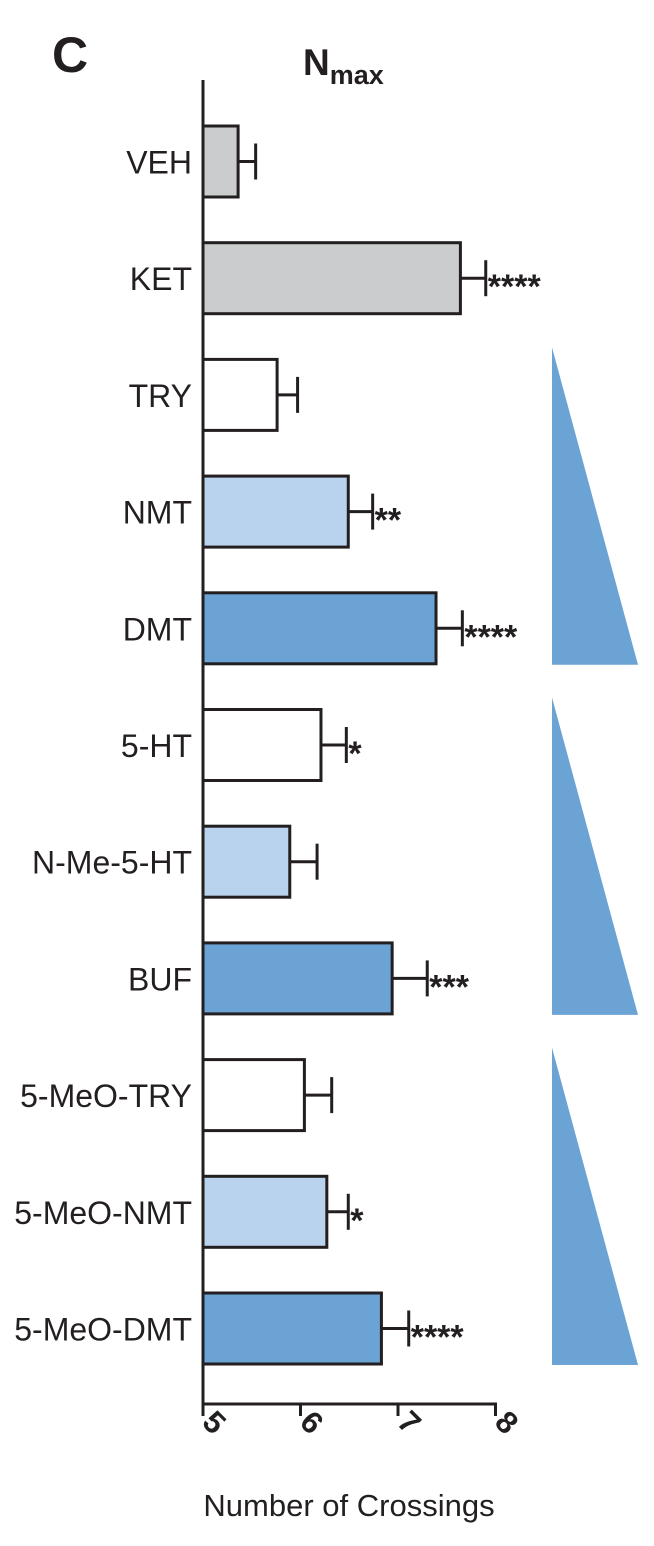 The image size is (654, 1546). I want to click on chart-title-main: N, so click(316, 62).